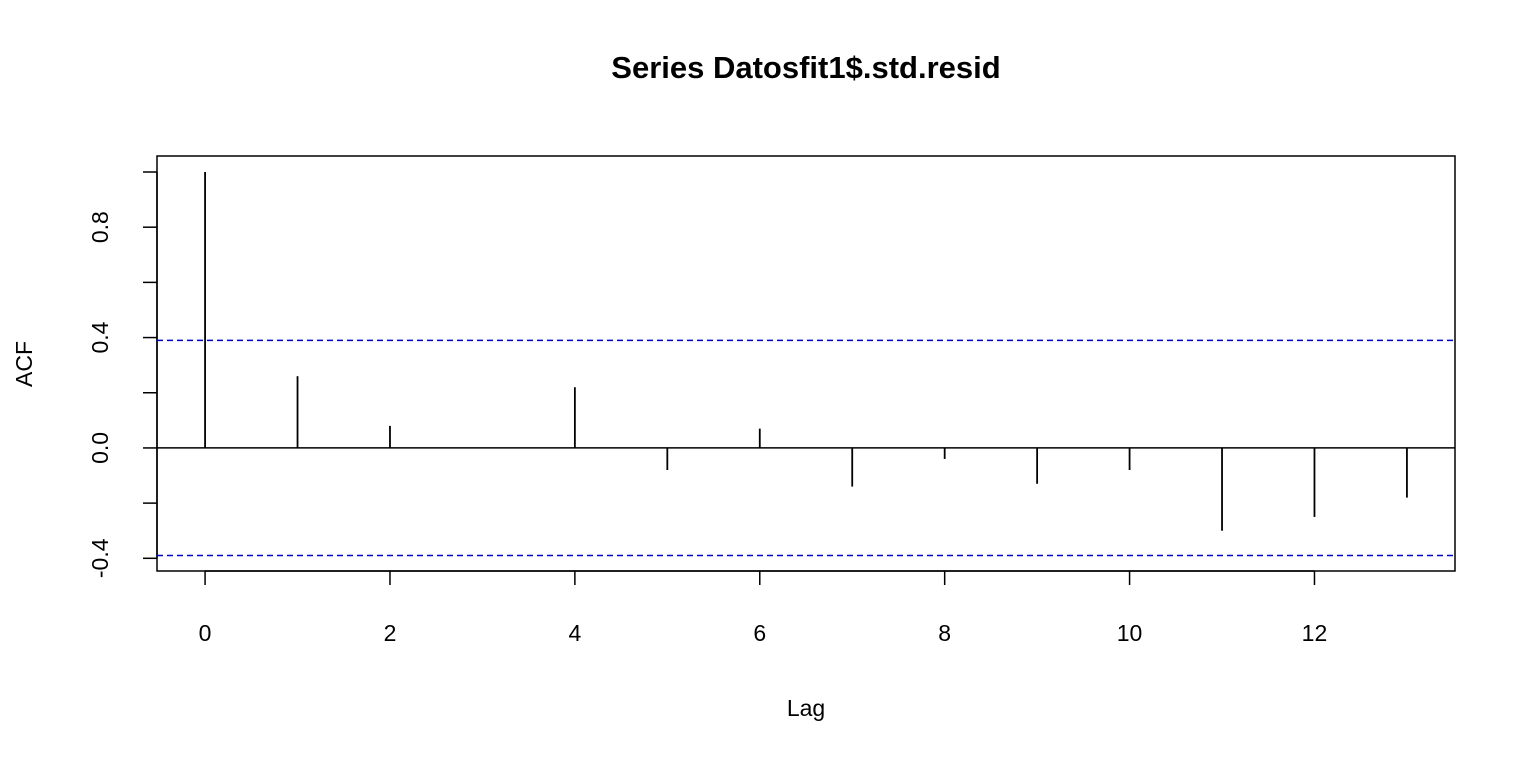 The image size is (1536, 773). I want to click on x-tick-label: 2, so click(390, 633).